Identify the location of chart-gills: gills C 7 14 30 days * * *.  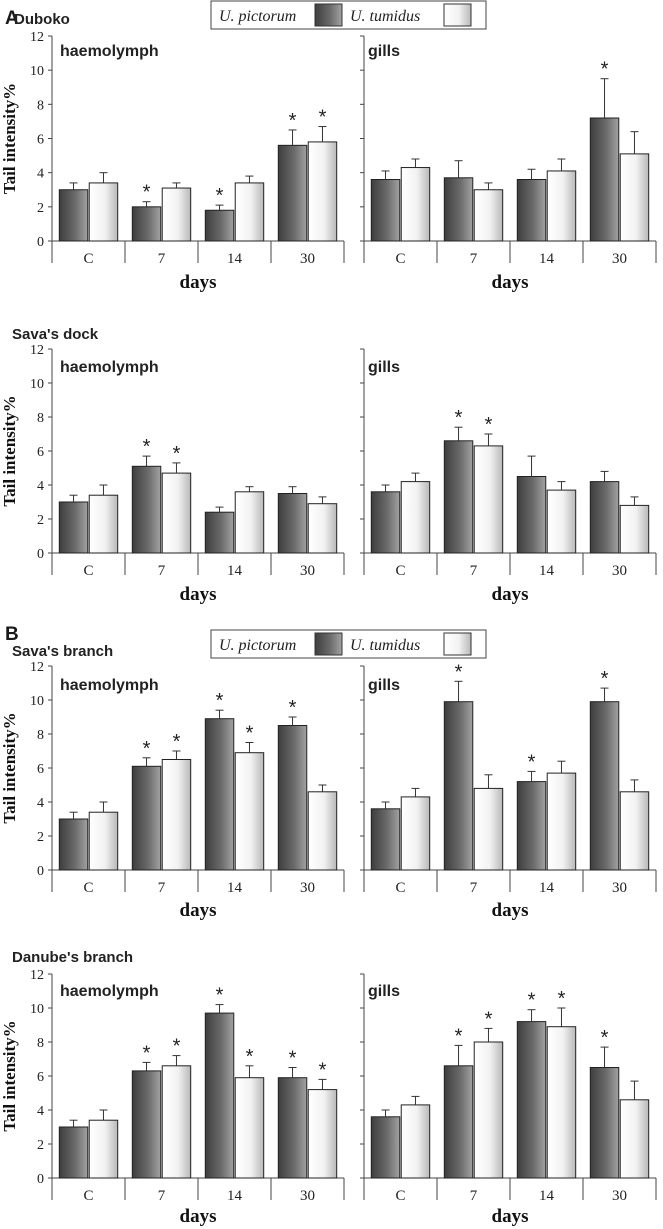
(508, 791).